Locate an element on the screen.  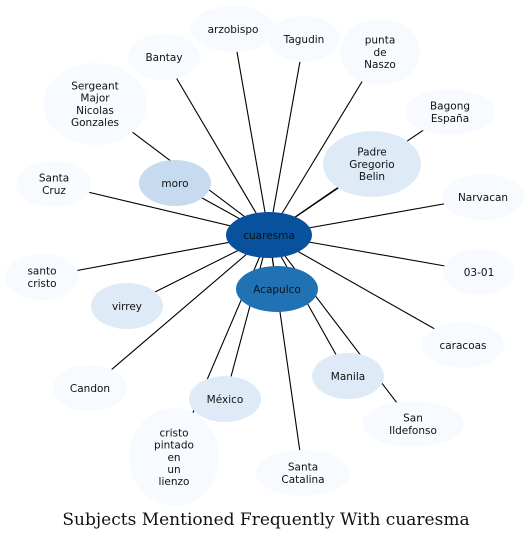
node-manila-shape is located at coordinates (348, 376).